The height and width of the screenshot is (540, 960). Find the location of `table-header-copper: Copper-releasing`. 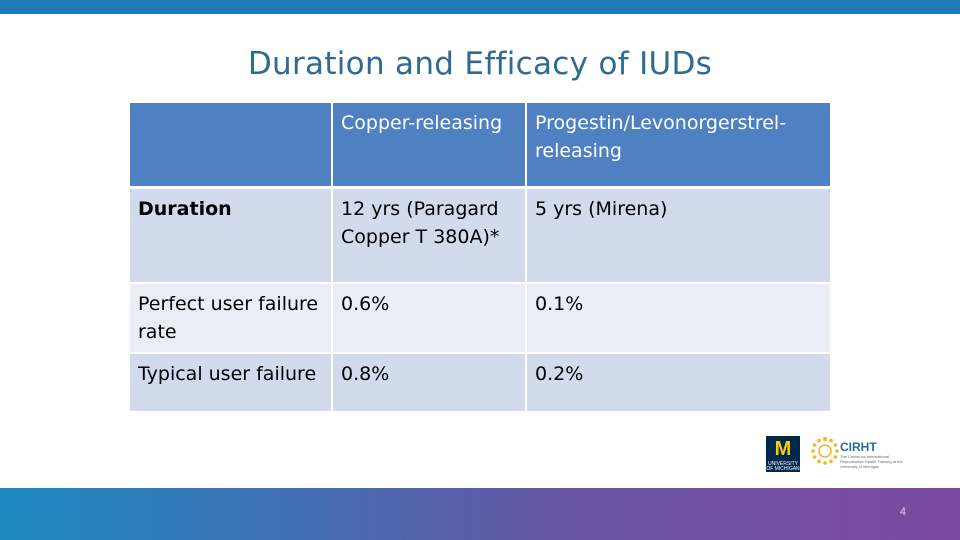

table-header-copper: Copper-releasing is located at coordinates (429, 145).